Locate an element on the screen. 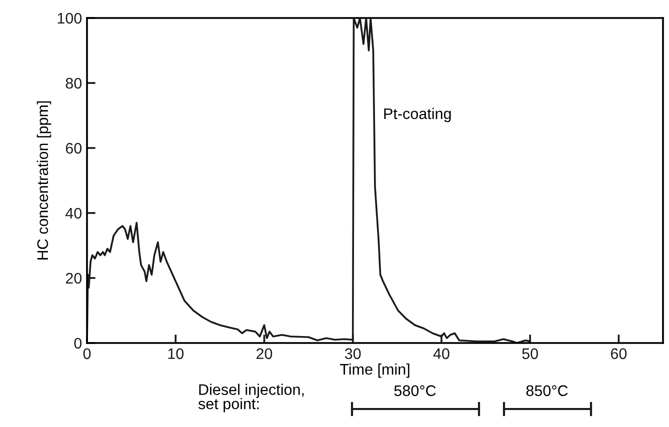  text: Diesel injection, set point: is located at coordinates (251, 398).